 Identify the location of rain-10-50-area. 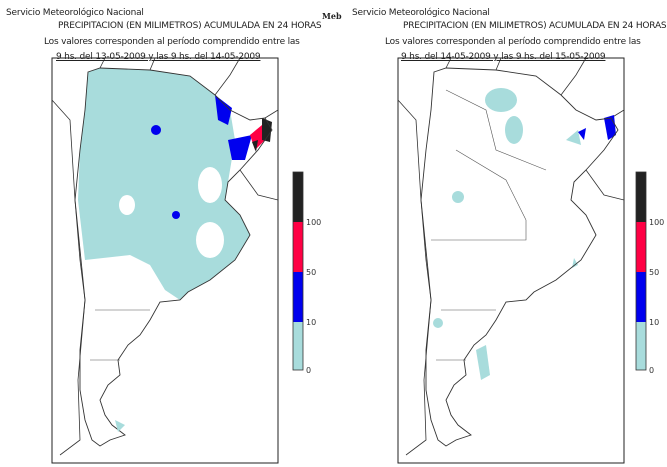
(233, 127).